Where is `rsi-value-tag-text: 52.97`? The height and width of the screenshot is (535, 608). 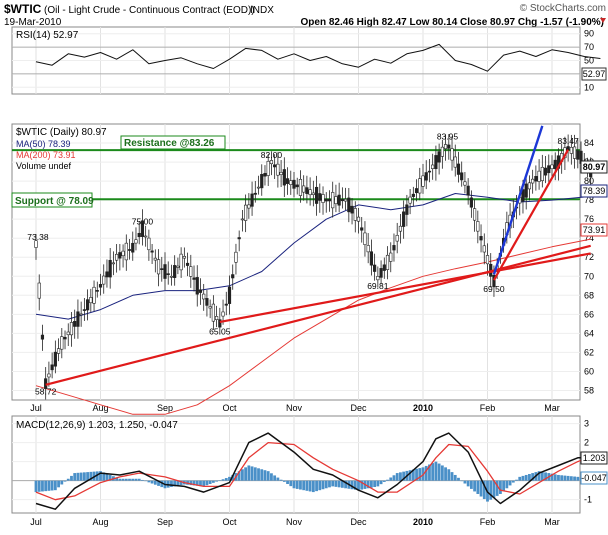 rsi-value-tag-text: 52.97 is located at coordinates (594, 74).